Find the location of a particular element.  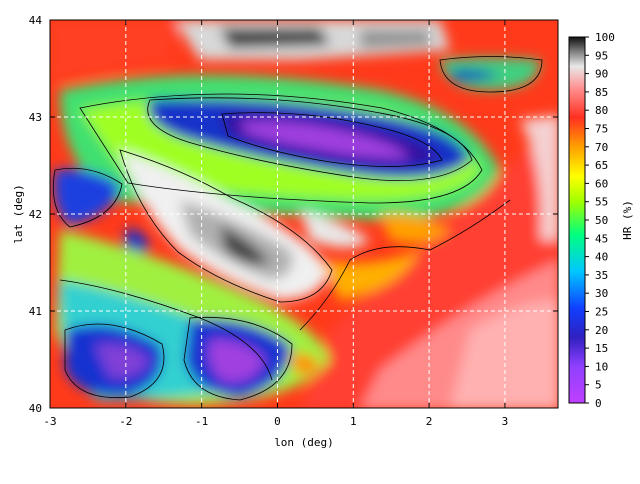

x-tick-label: -2 is located at coordinates (125, 421).